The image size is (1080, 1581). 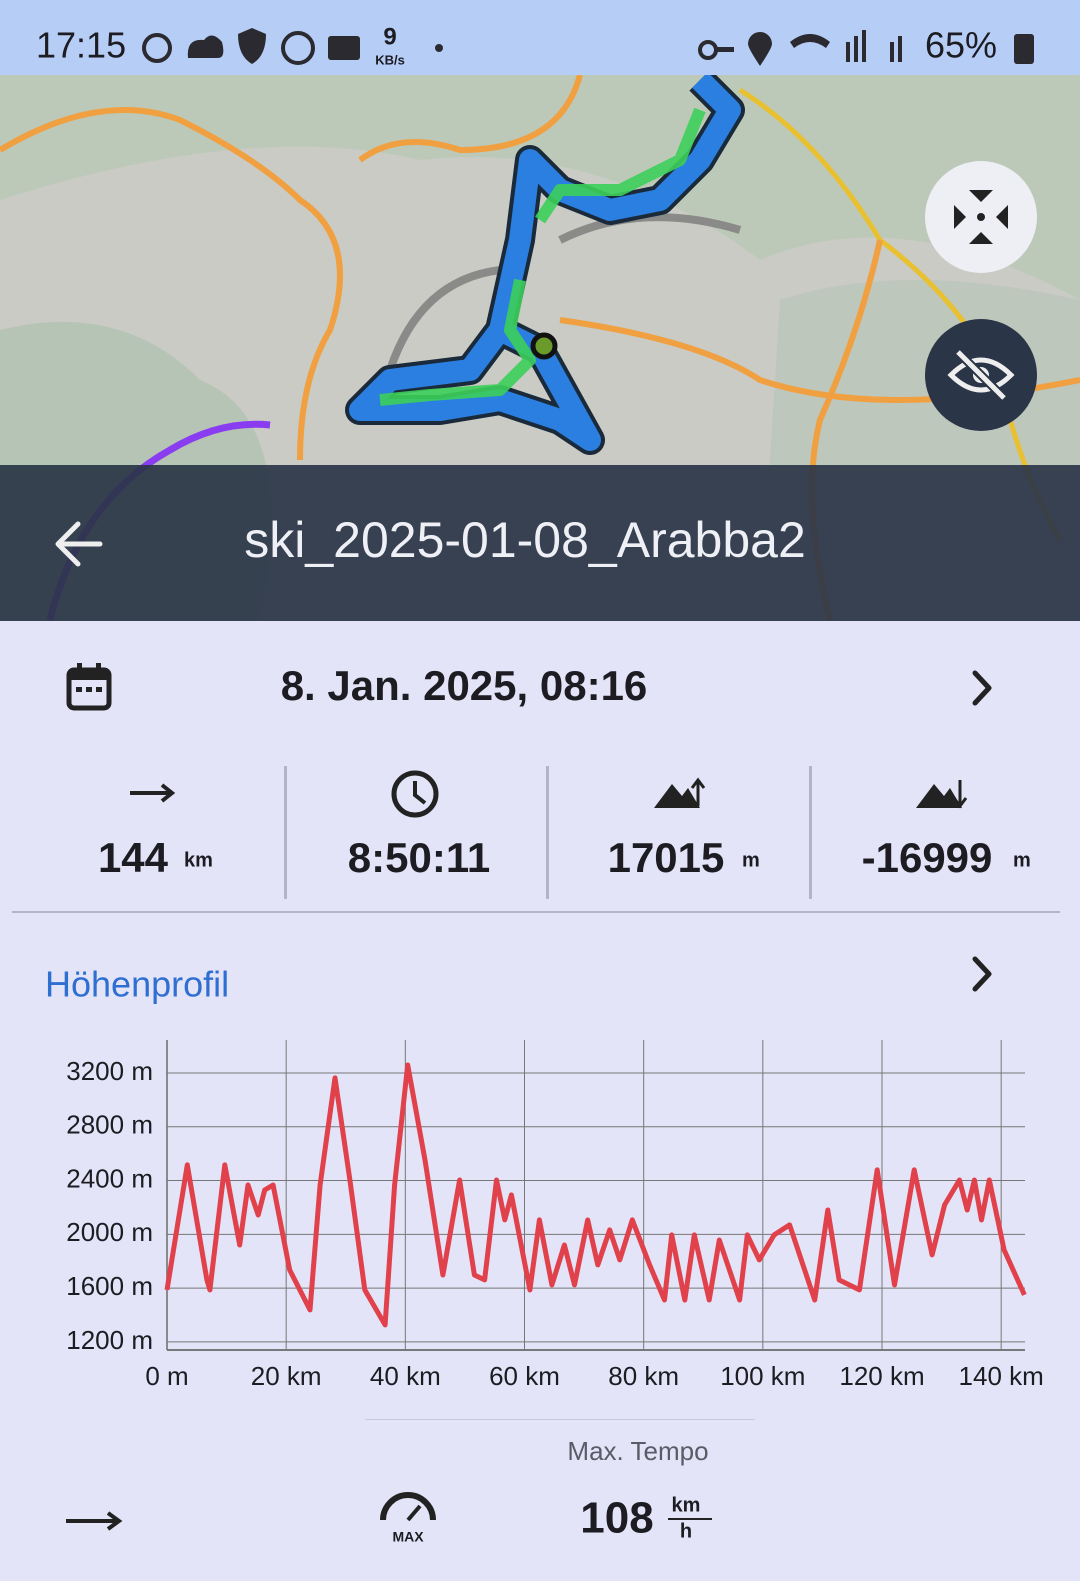 I want to click on x-tick-label: 100 km, so click(x=762, y=1376).